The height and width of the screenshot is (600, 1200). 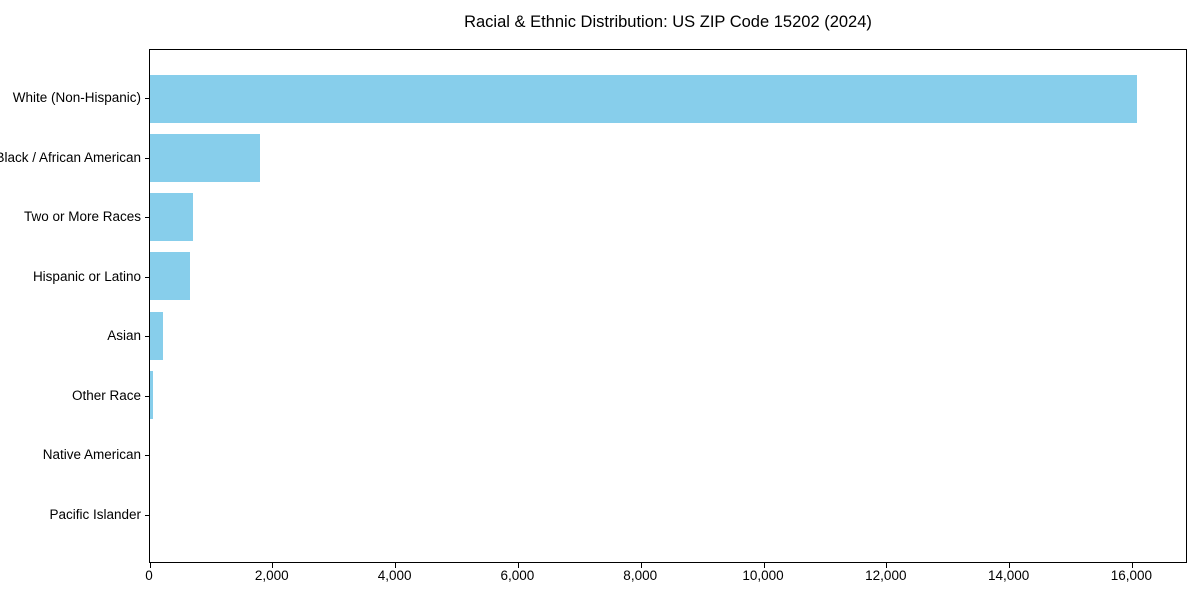 I want to click on y-label-row: Asian, so click(x=70, y=336).